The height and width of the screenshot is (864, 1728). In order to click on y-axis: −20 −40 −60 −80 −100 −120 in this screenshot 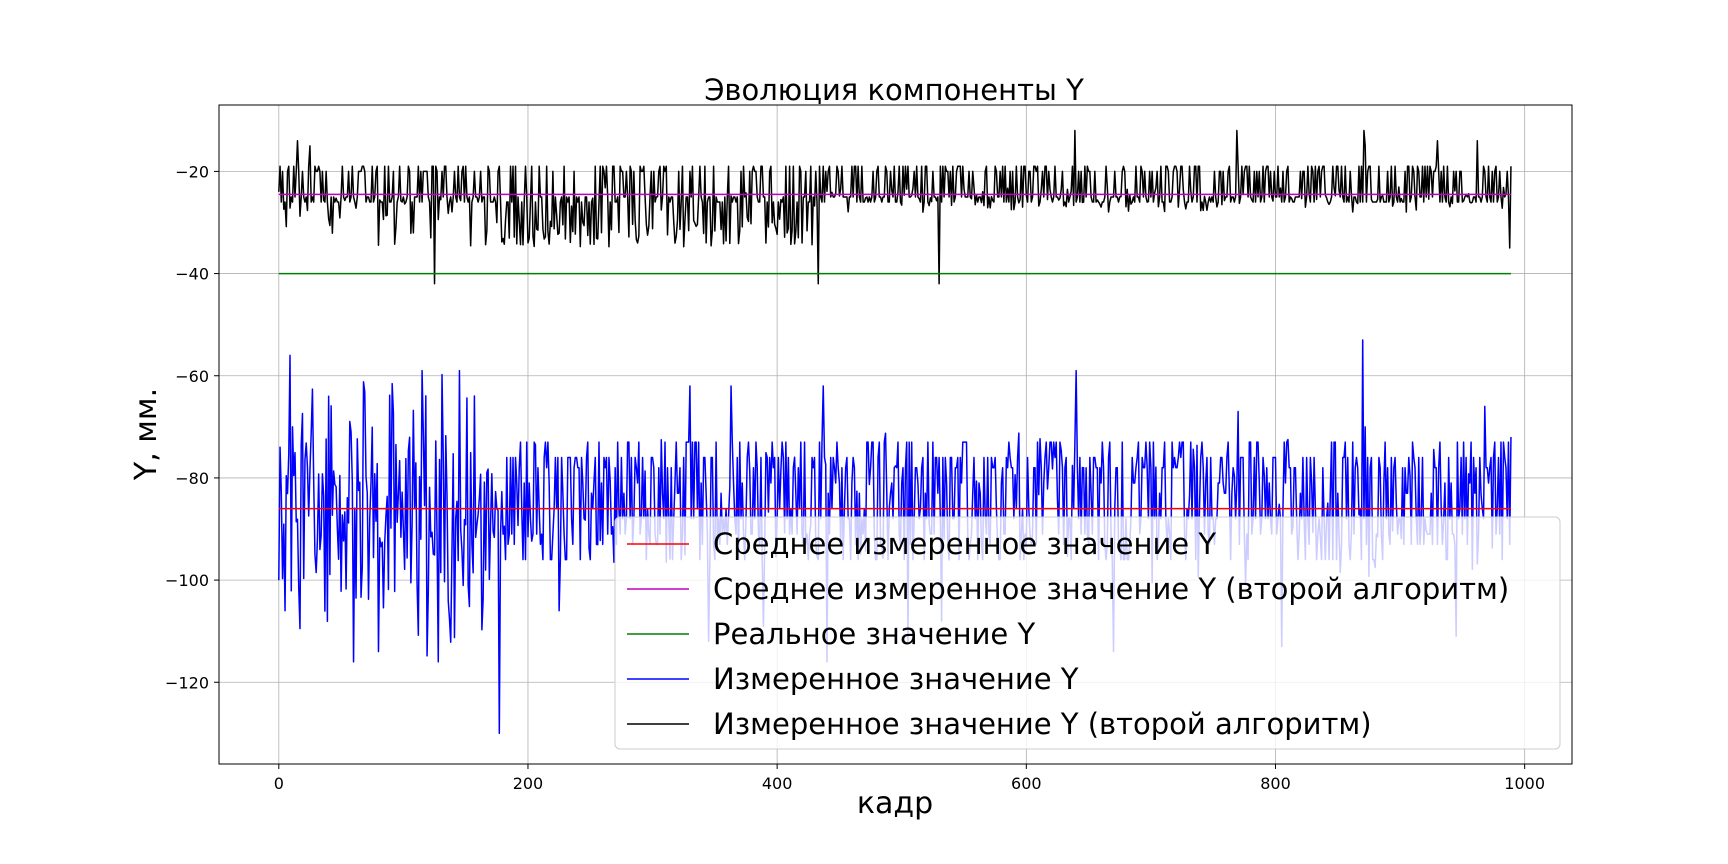, I will do `click(192, 427)`.